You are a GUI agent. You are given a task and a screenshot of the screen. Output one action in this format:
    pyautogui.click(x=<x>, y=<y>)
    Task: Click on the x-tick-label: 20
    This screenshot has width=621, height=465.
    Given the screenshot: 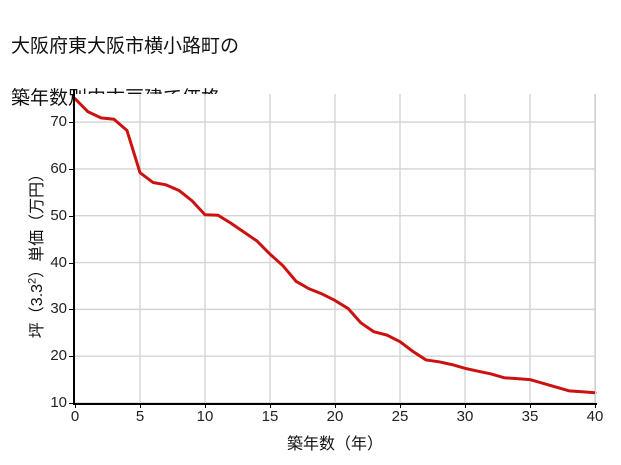 What is the action you would take?
    pyautogui.click(x=335, y=416)
    